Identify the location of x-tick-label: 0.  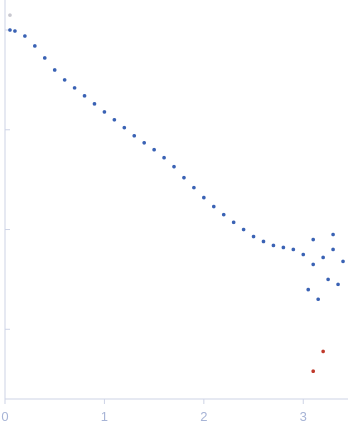
(4, 416).